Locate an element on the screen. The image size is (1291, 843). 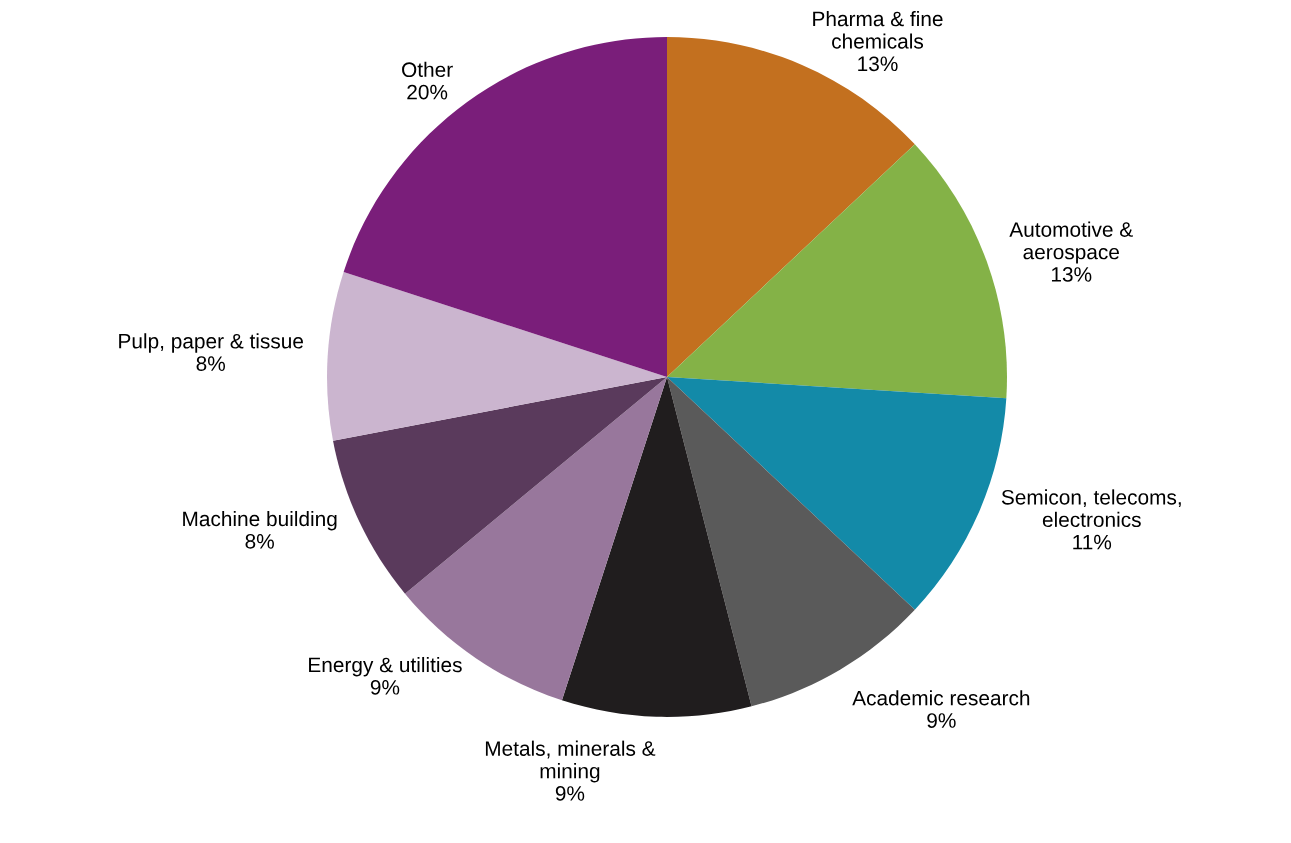
data-label: 11% is located at coordinates (1092, 542).